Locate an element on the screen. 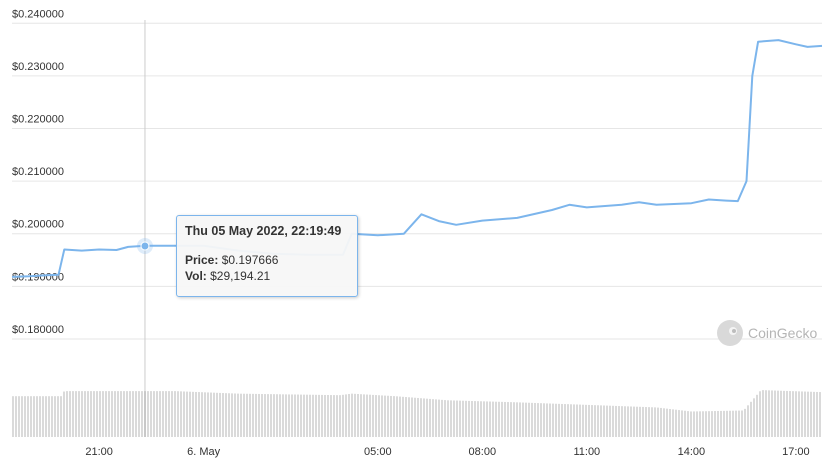 This screenshot has height=466, width=830. hover-marker is located at coordinates (145, 246).